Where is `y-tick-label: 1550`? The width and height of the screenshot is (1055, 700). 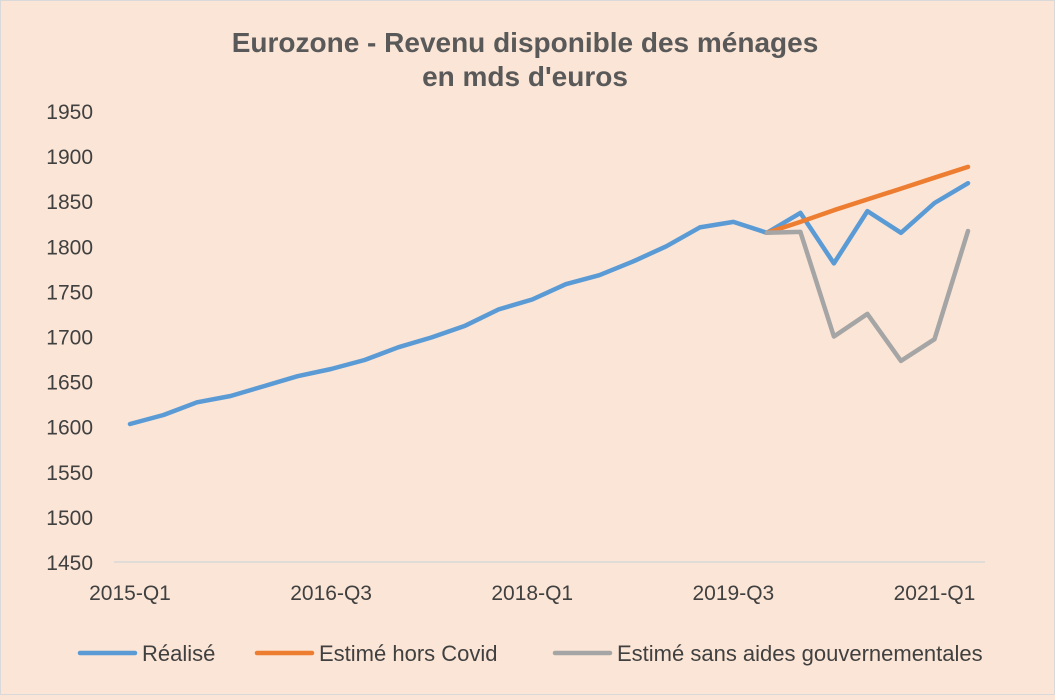 y-tick-label: 1550 is located at coordinates (69, 473).